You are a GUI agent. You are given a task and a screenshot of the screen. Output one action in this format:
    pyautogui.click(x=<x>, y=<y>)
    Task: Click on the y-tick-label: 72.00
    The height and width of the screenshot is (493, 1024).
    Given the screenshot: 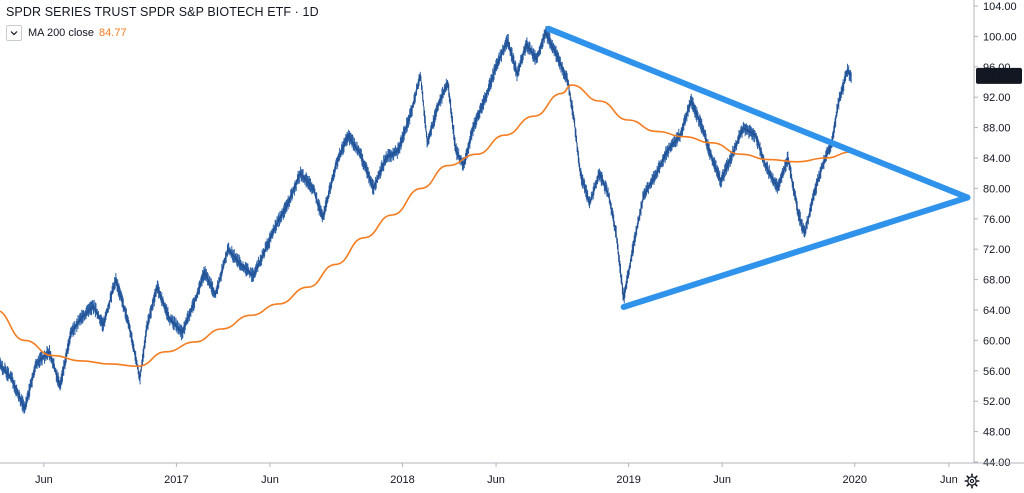 What is the action you would take?
    pyautogui.click(x=997, y=250)
    